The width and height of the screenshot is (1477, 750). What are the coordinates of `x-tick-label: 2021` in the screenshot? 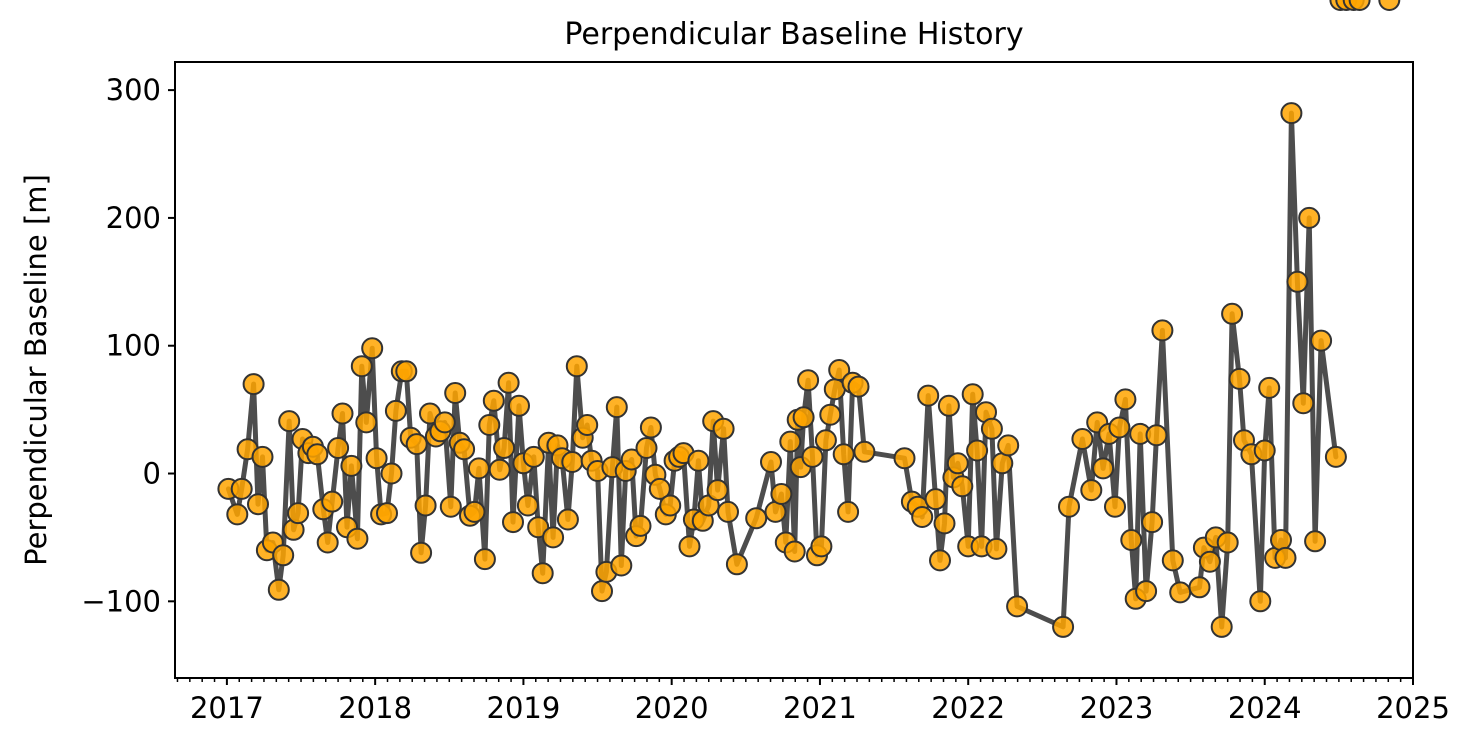 It's located at (820, 708).